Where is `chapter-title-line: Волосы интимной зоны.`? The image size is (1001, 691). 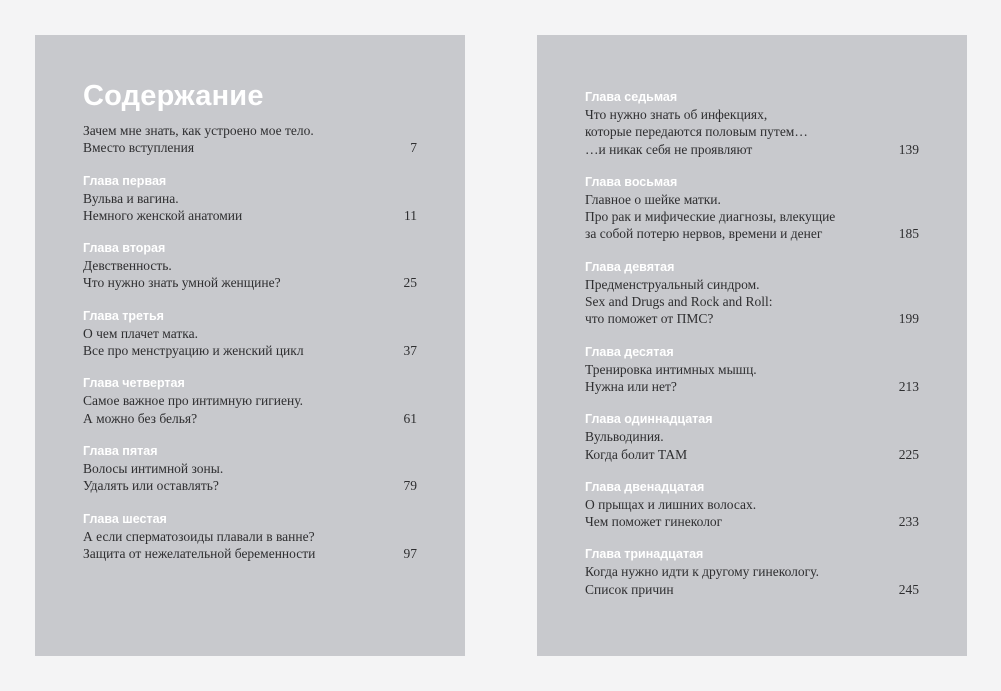
chapter-title-line: Волосы интимной зоны. is located at coordinates (250, 468).